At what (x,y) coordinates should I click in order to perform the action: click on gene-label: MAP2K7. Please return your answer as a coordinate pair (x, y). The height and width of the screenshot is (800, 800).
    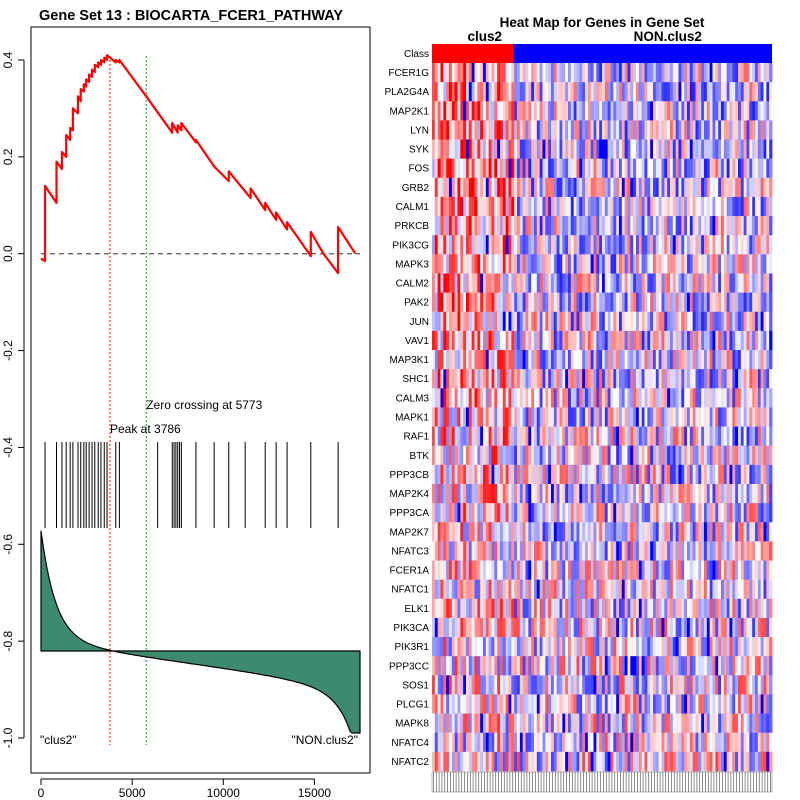
    Looking at the image, I should click on (410, 532).